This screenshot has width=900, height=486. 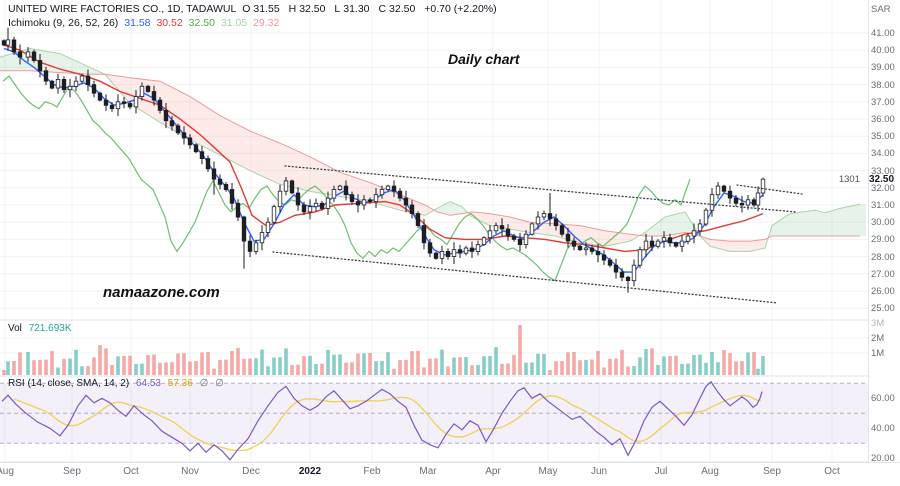 I want to click on time-axis-label: Mar, so click(x=428, y=471).